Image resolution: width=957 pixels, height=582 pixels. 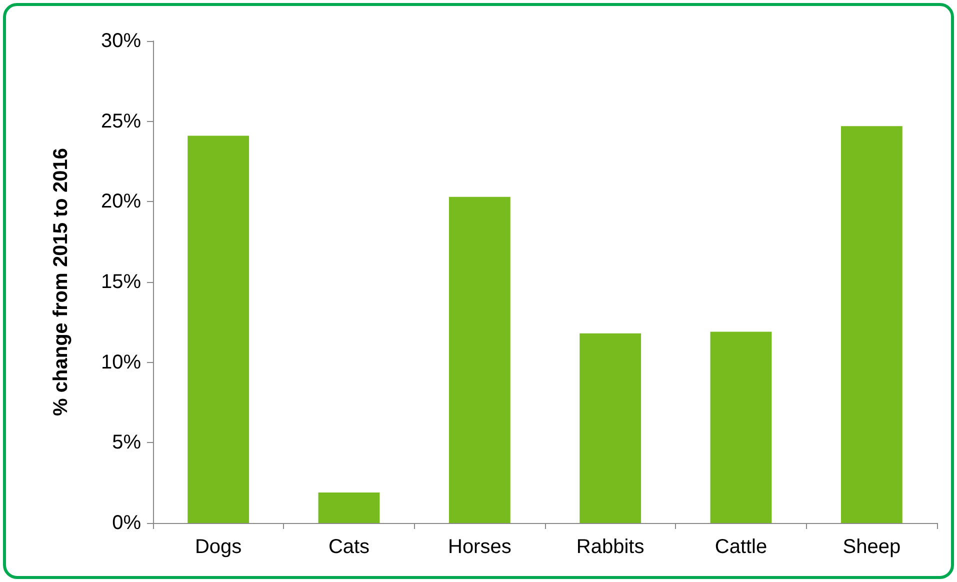 I want to click on y-tick-label: 10%, so click(x=121, y=362).